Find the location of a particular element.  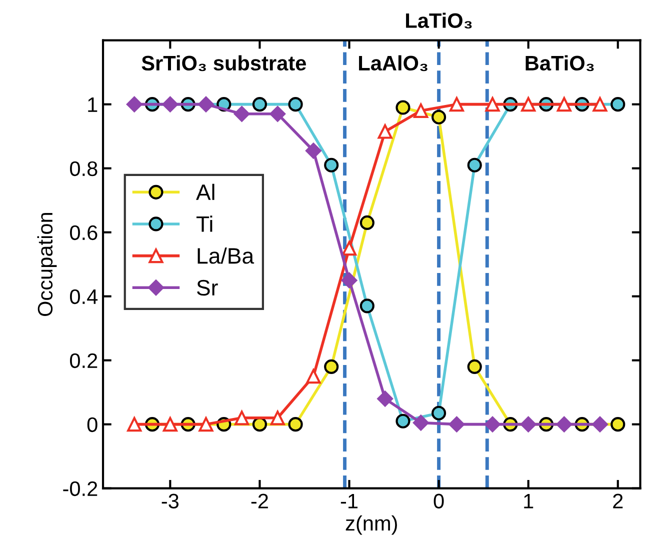

x-tick-label: 2 is located at coordinates (618, 501).